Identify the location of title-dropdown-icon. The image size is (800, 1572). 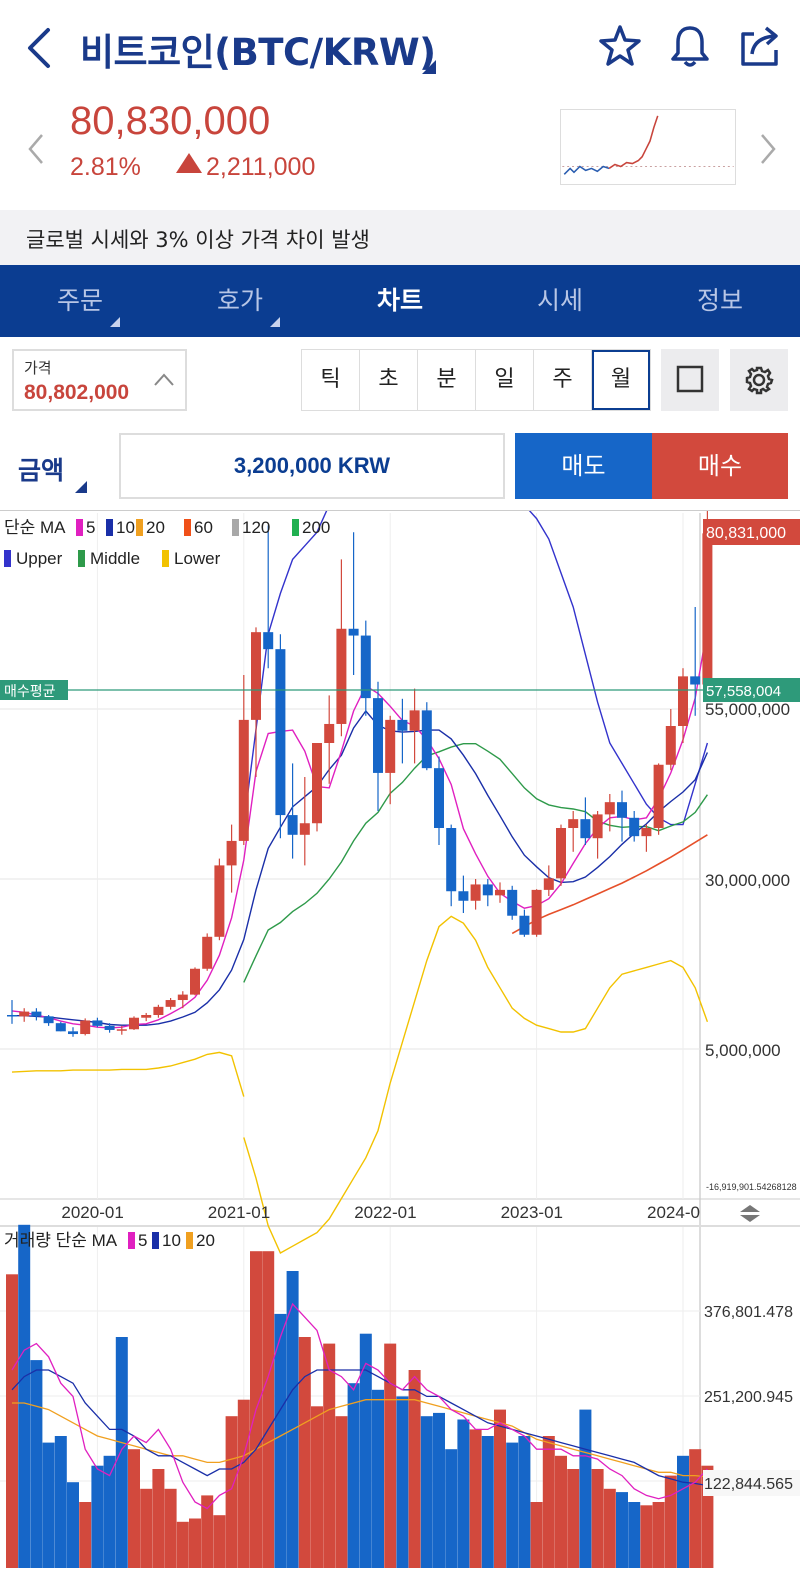
(429, 67).